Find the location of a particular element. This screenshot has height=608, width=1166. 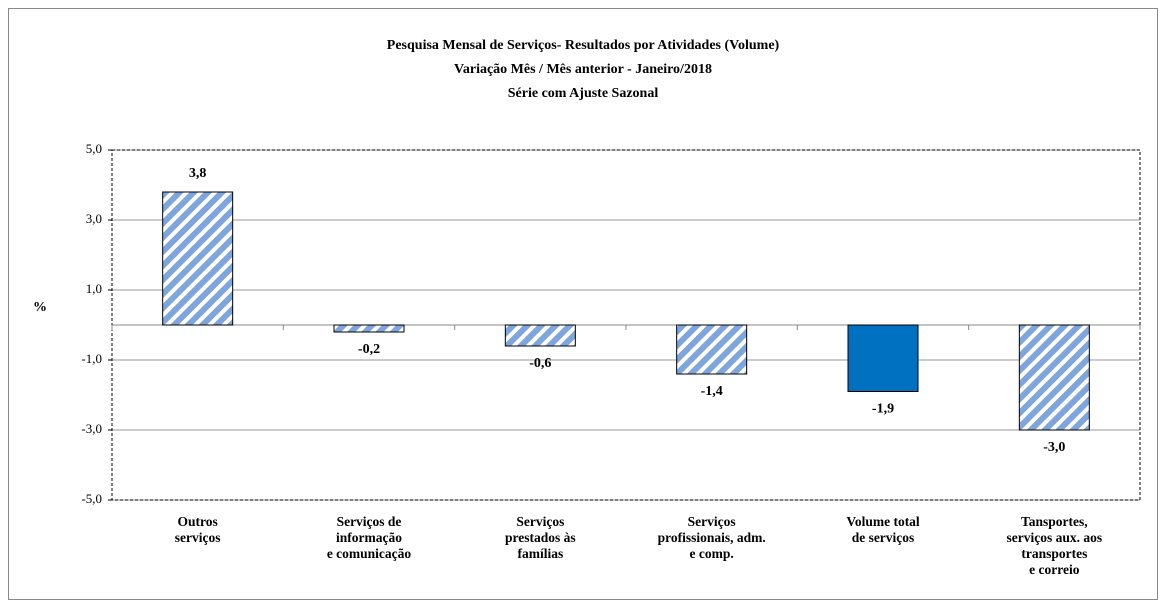

y-tick-label: -5,0 is located at coordinates (91, 498).